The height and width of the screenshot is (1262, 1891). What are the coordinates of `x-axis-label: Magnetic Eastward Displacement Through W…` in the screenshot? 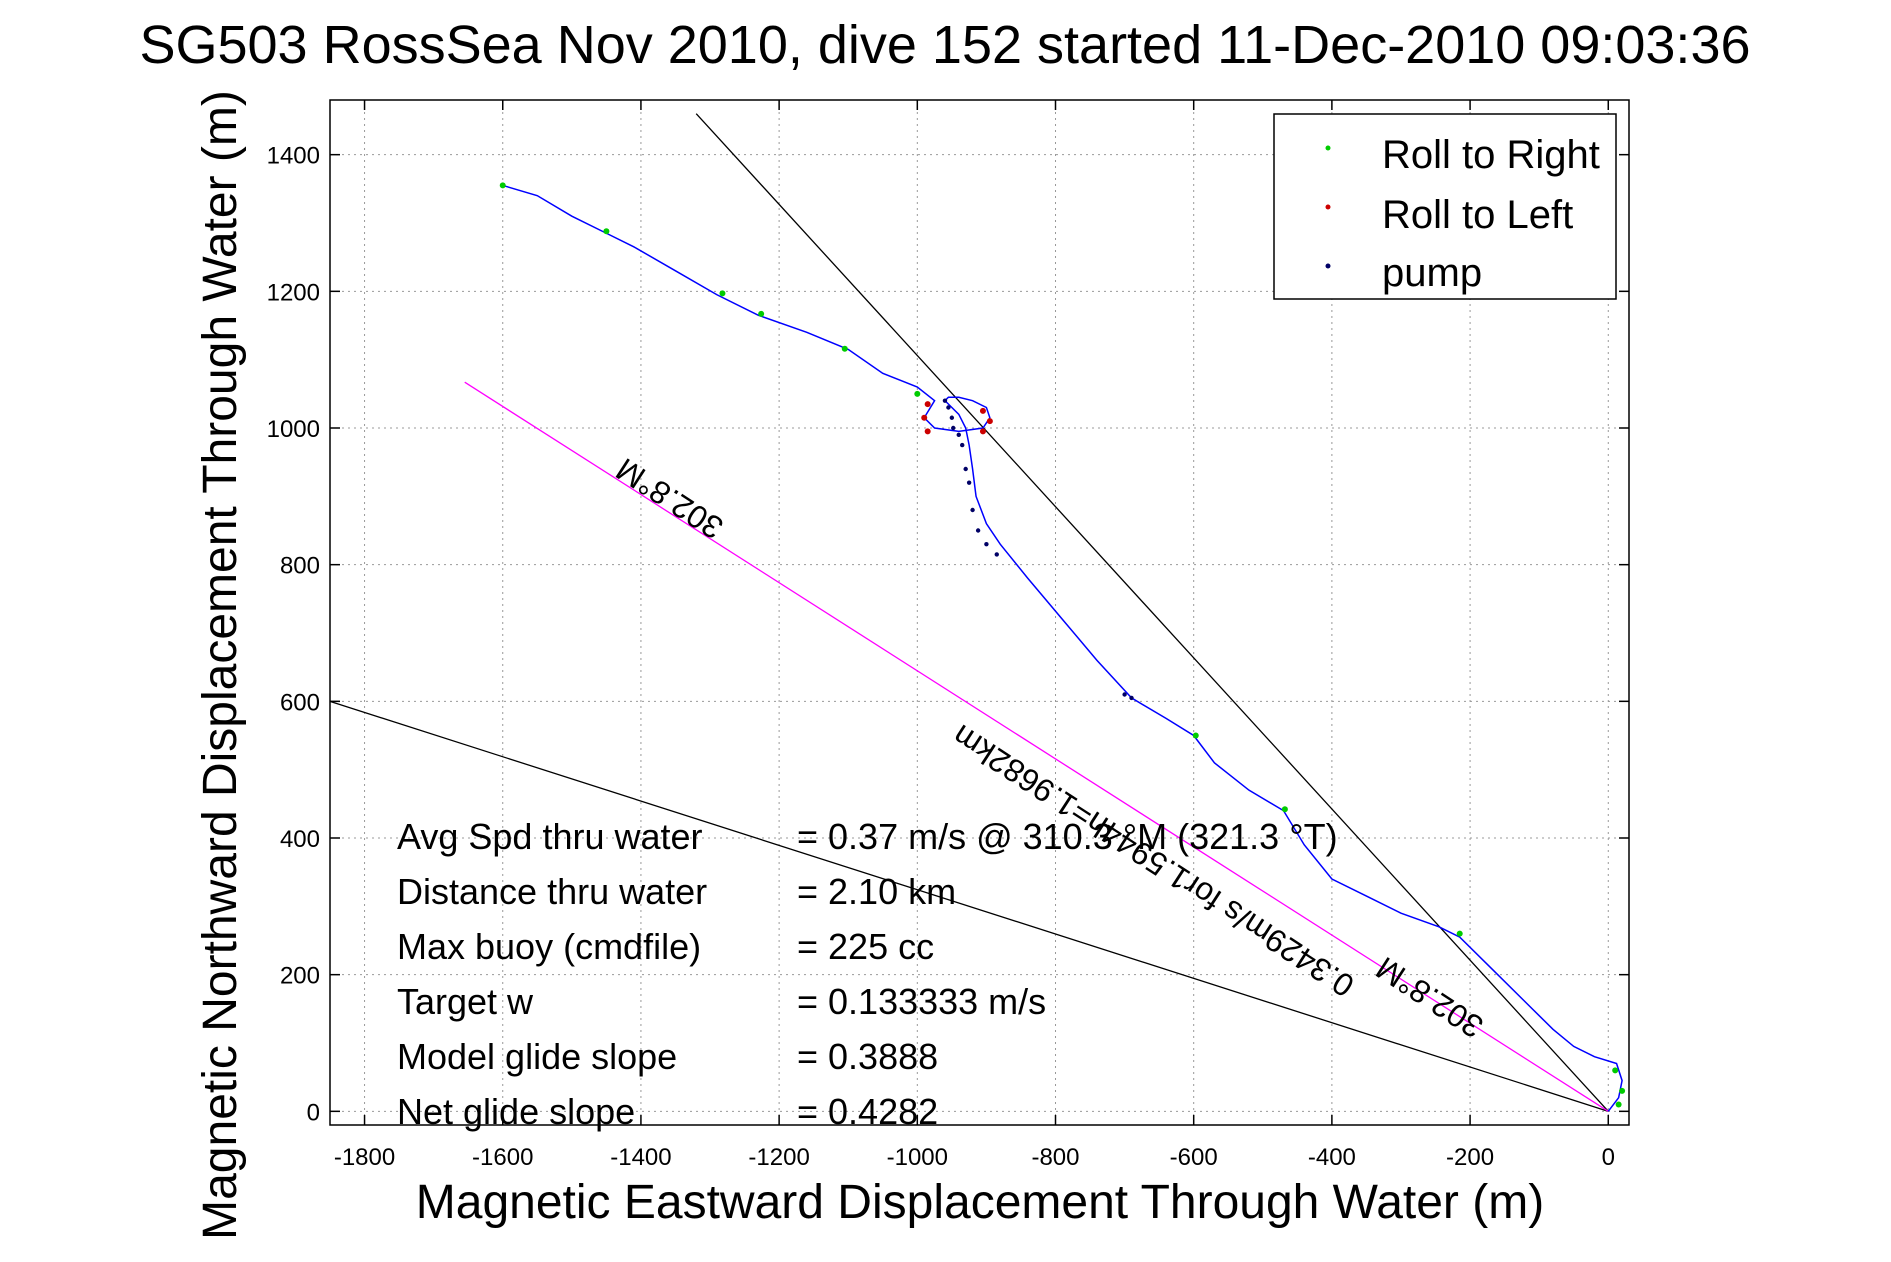 It's located at (980, 1202).